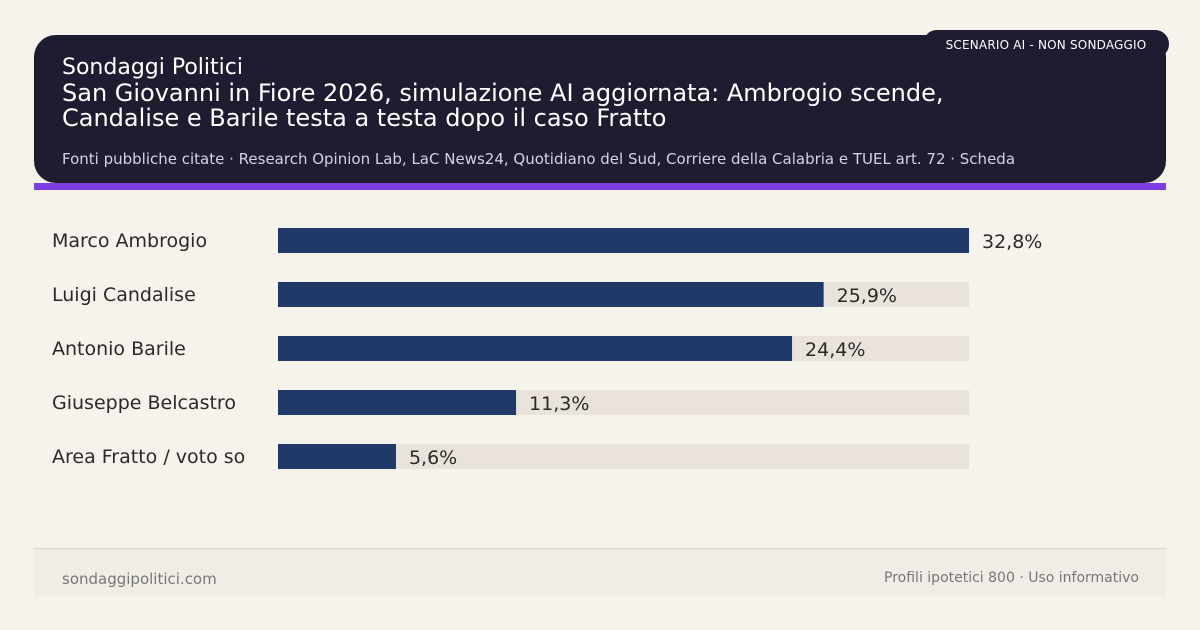  I want to click on value-label: 11,3%, so click(559, 404).